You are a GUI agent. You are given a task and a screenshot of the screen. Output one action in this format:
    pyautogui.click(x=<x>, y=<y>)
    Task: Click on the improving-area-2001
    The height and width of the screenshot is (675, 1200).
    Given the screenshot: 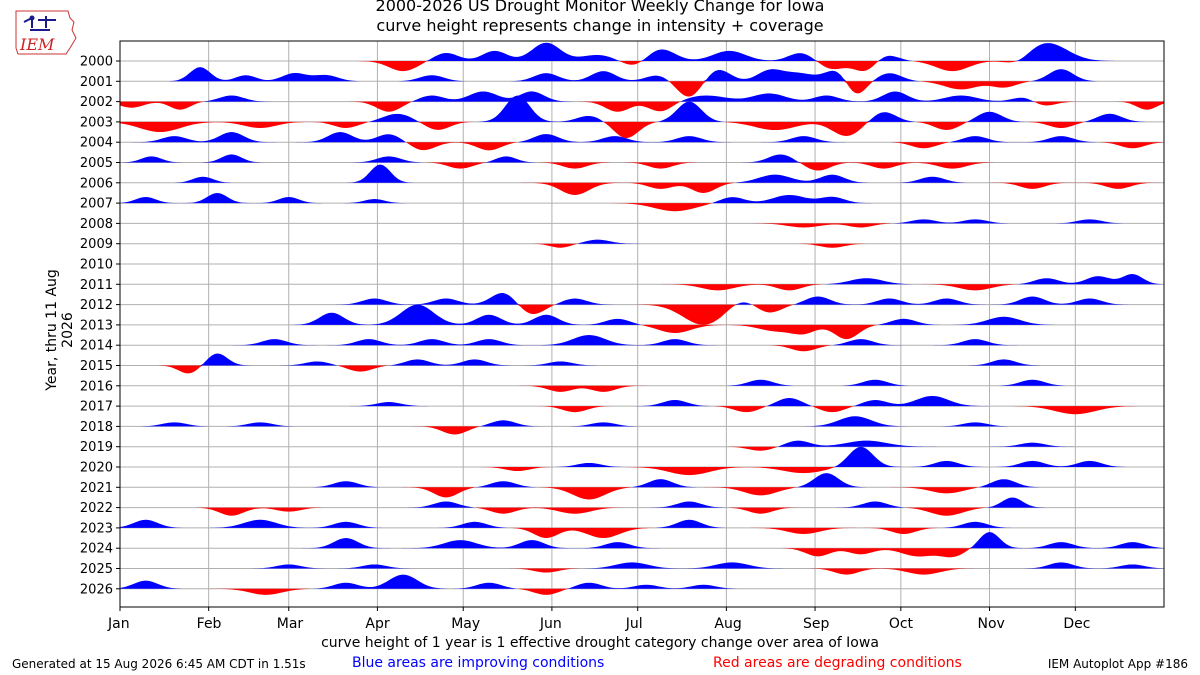 What is the action you would take?
    pyautogui.click(x=642, y=74)
    